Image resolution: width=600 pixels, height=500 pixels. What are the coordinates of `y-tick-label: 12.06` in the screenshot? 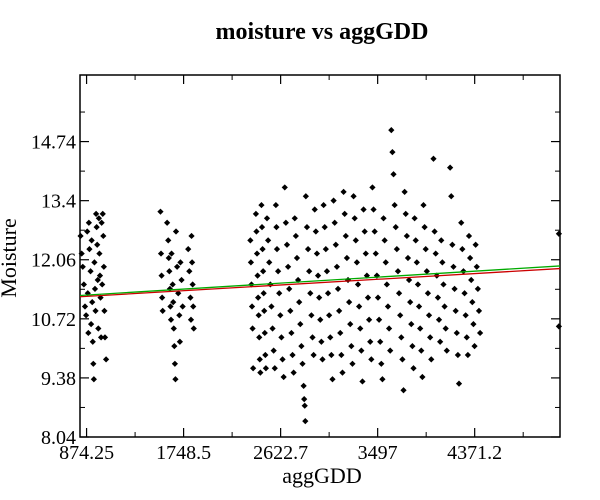 It's located at (53, 261).